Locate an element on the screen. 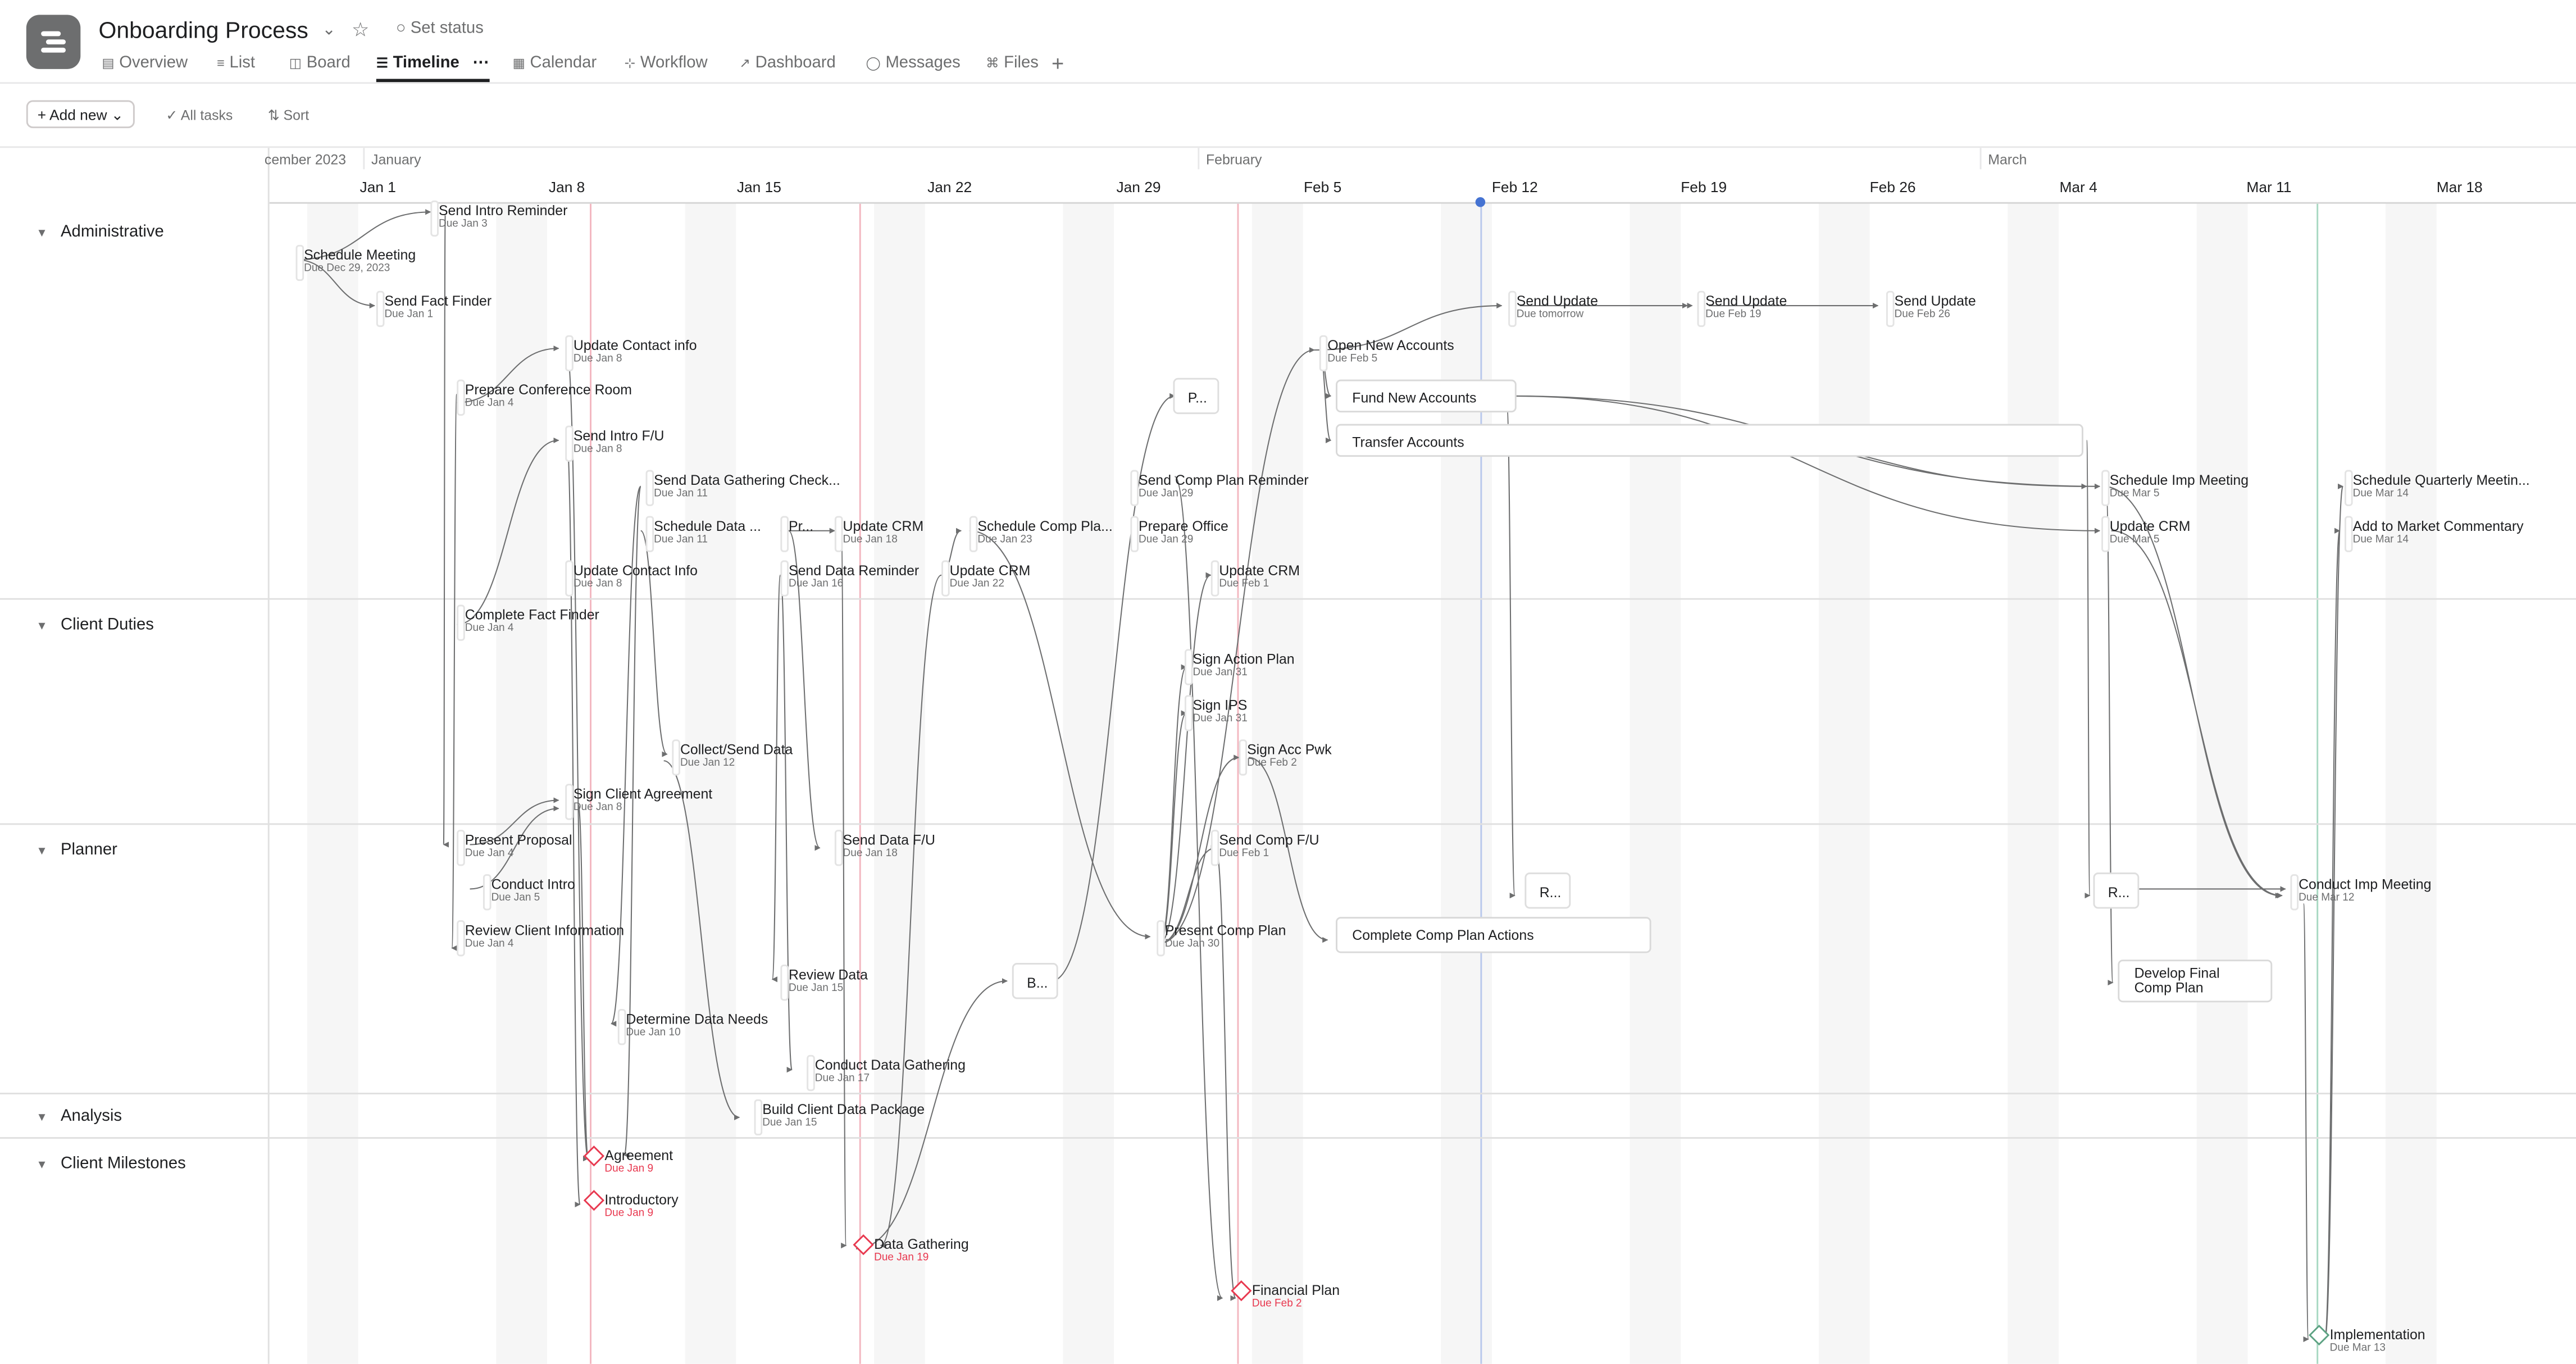  task-item: Schedule Comp Pla... Due Jan 23 is located at coordinates (1041, 534).